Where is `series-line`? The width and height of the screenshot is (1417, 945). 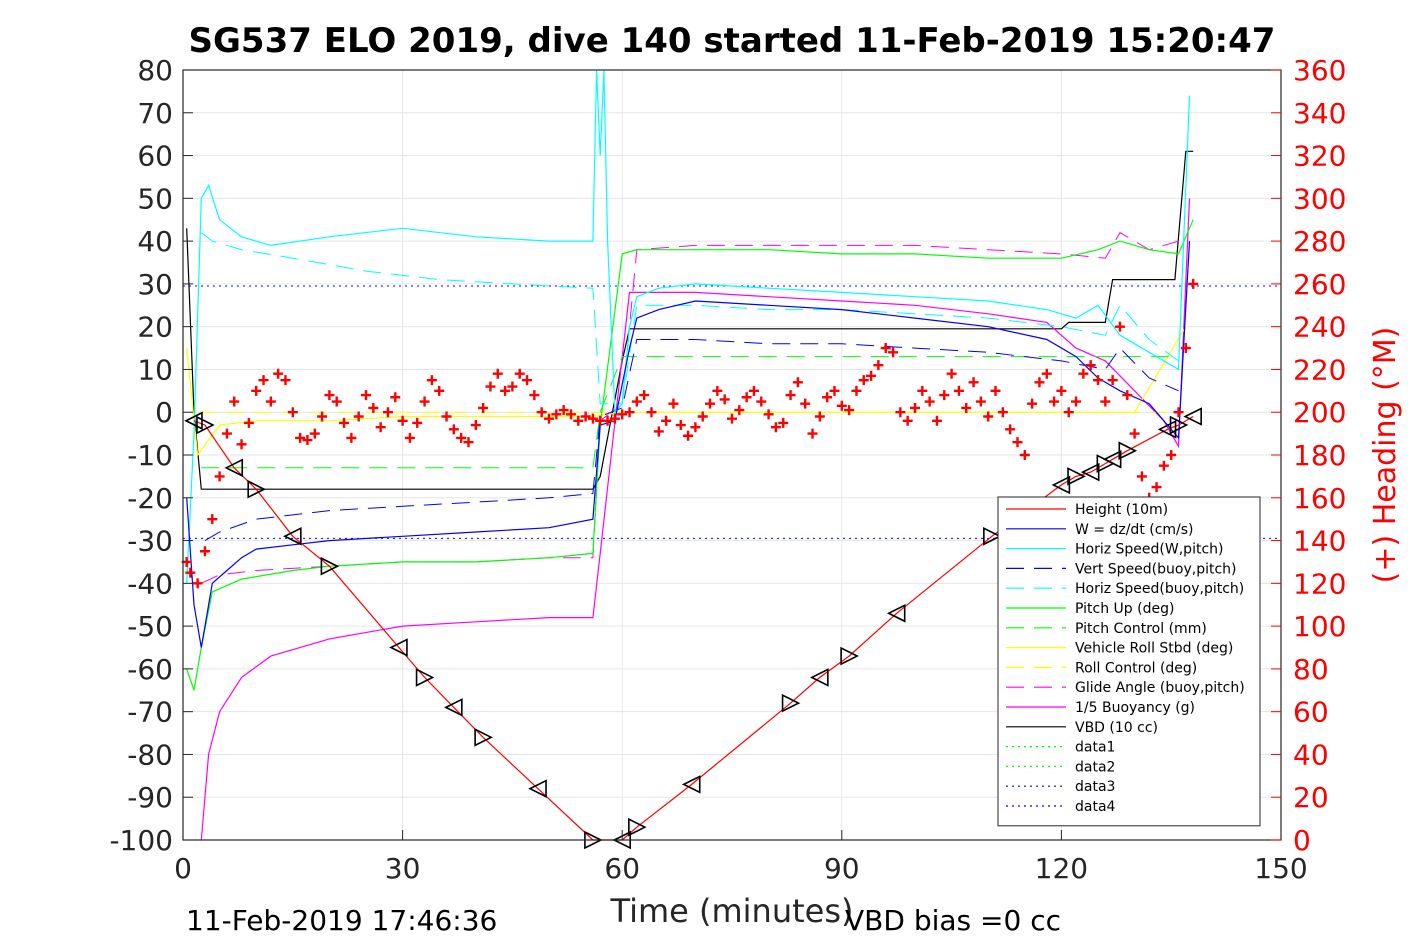 series-line is located at coordinates (689, 318).